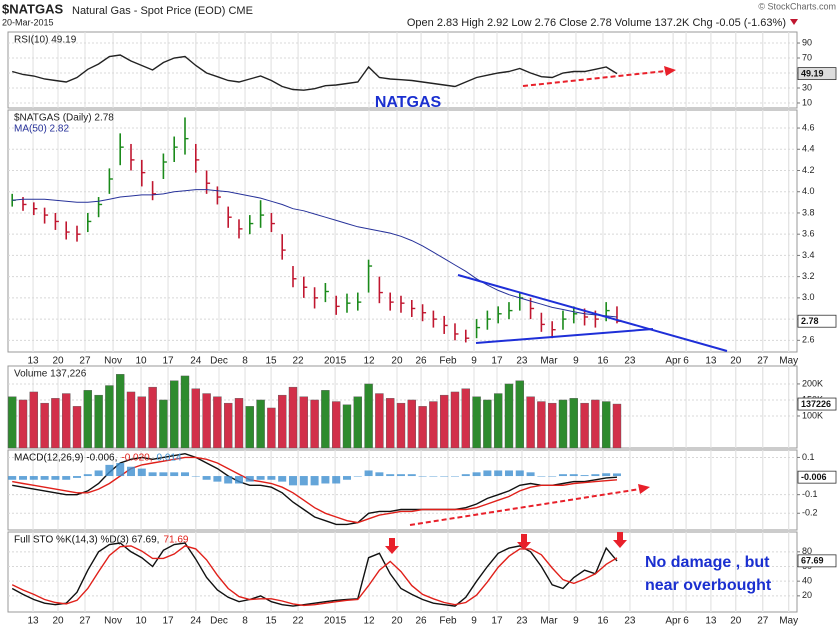  I want to click on series-line, so click(315, 72).